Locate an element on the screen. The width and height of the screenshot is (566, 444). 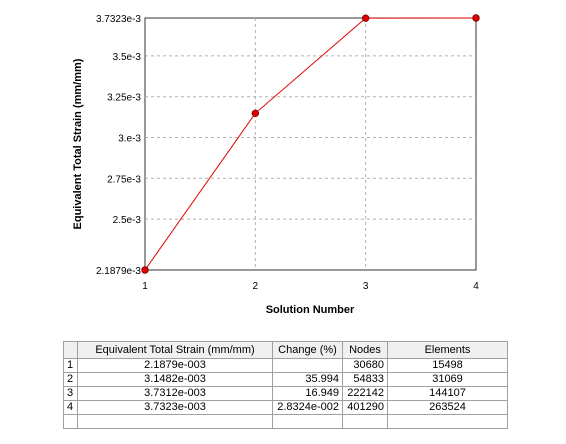
elements-cell: 31069 is located at coordinates (447, 379).